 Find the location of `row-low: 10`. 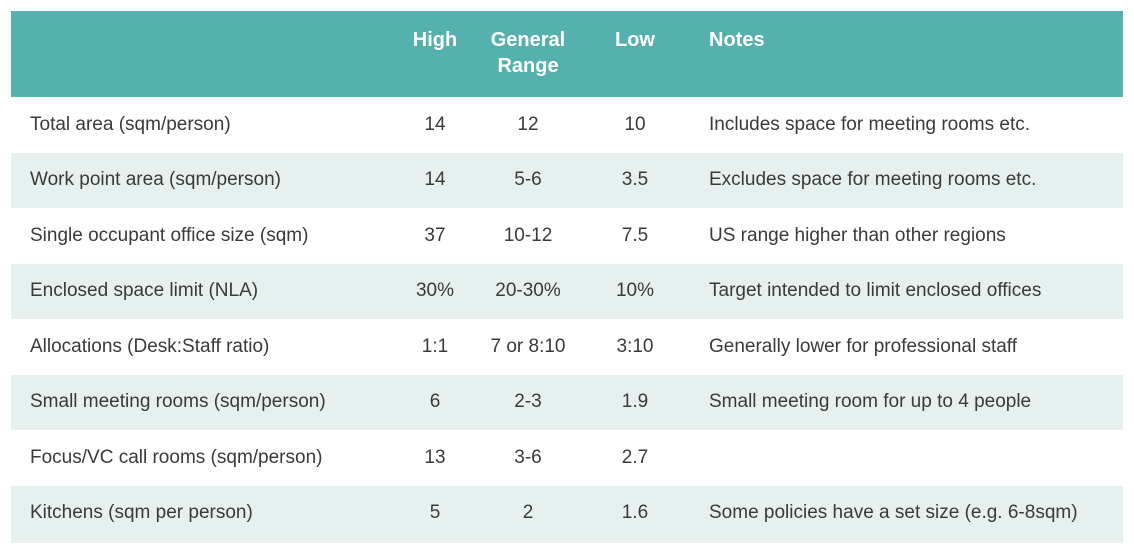

row-low: 10 is located at coordinates (635, 124).